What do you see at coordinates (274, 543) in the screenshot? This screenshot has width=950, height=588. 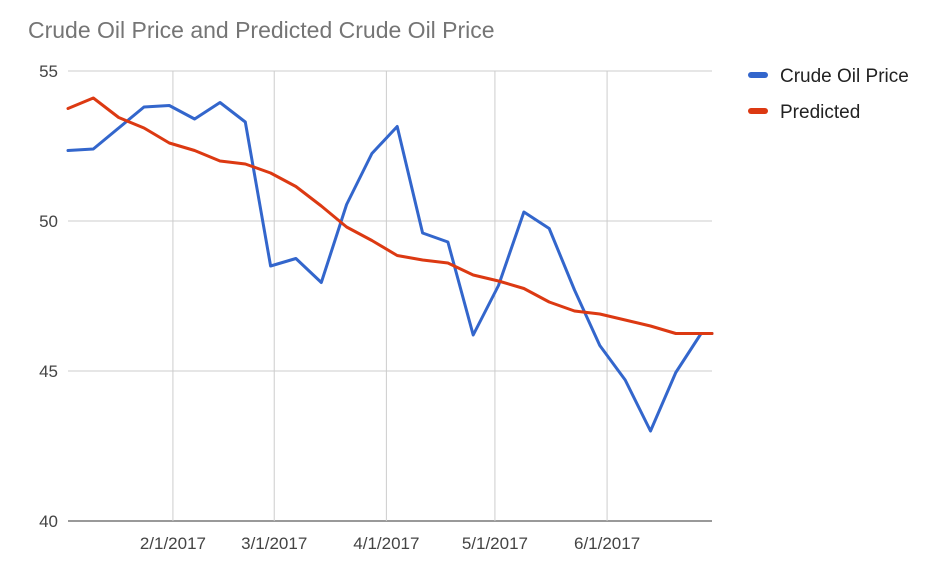 I see `x-tick-label: 3/1/2017` at bounding box center [274, 543].